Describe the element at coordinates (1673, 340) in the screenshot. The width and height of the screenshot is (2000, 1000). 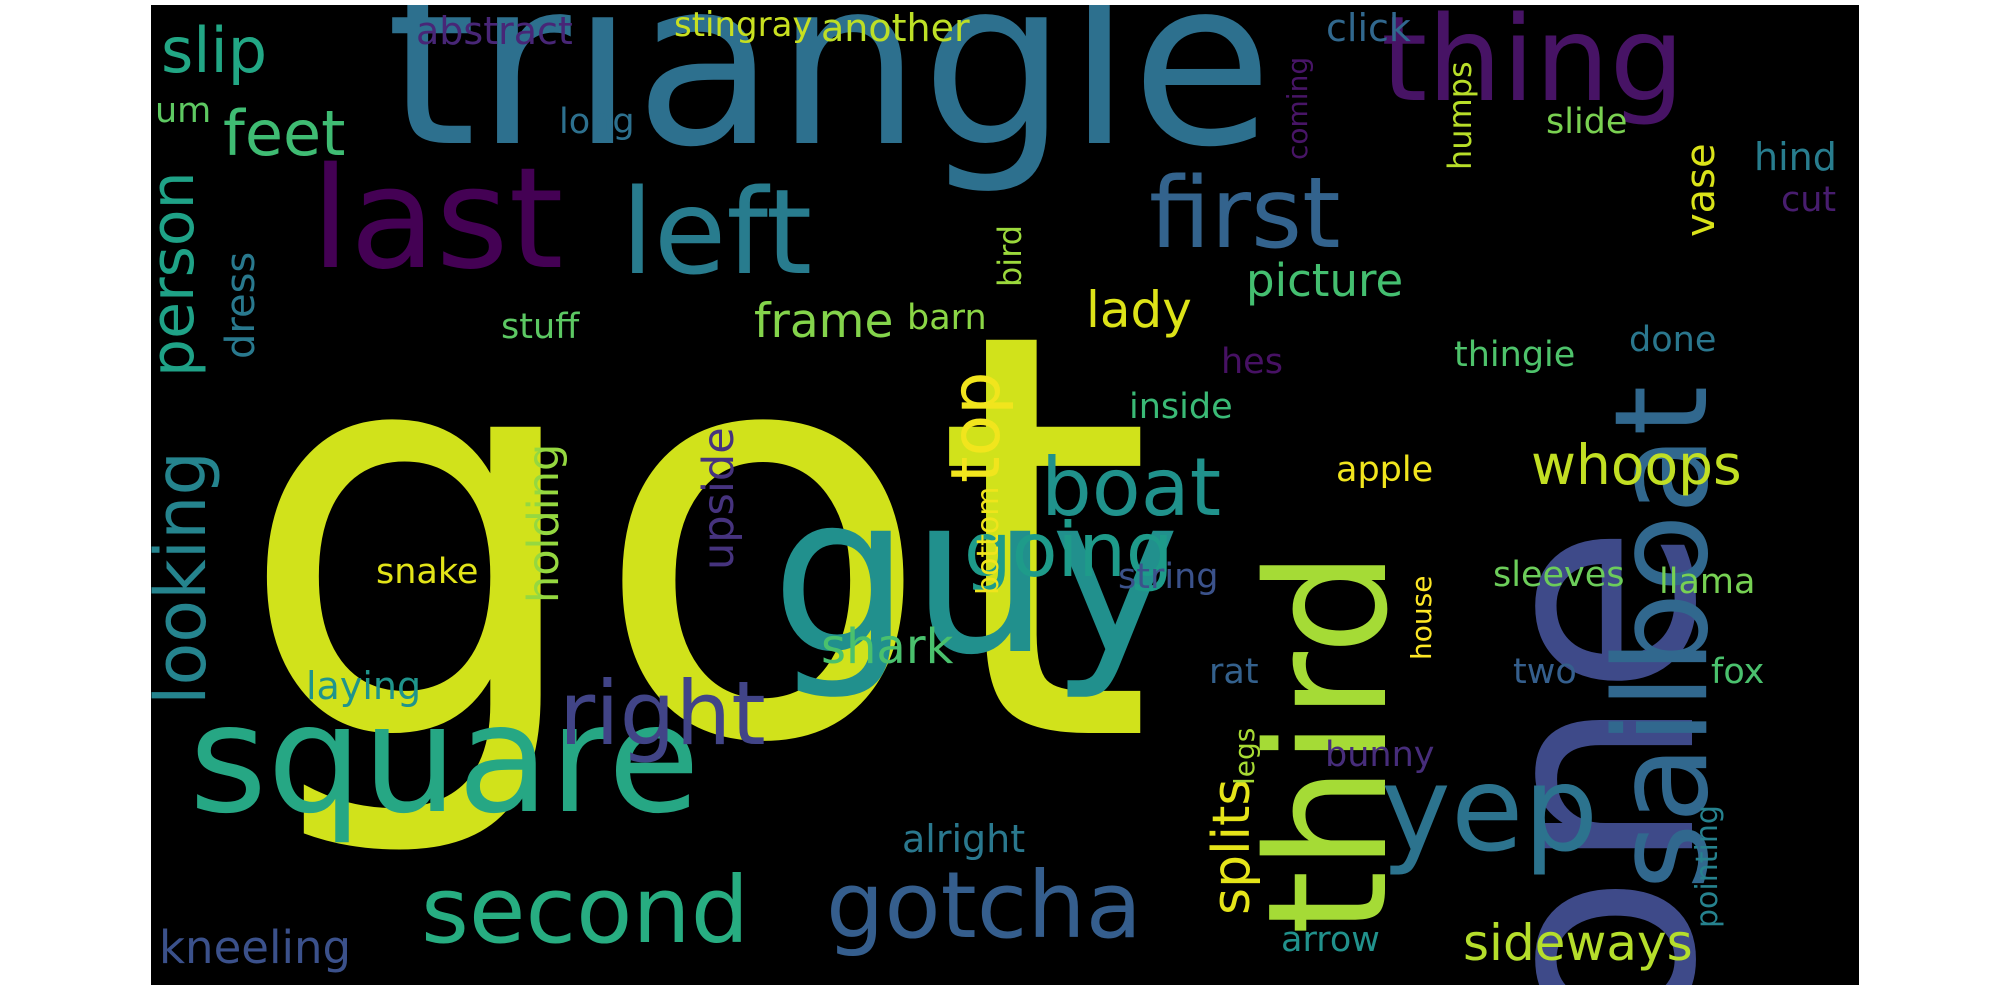
I see `word-done: done` at that location.